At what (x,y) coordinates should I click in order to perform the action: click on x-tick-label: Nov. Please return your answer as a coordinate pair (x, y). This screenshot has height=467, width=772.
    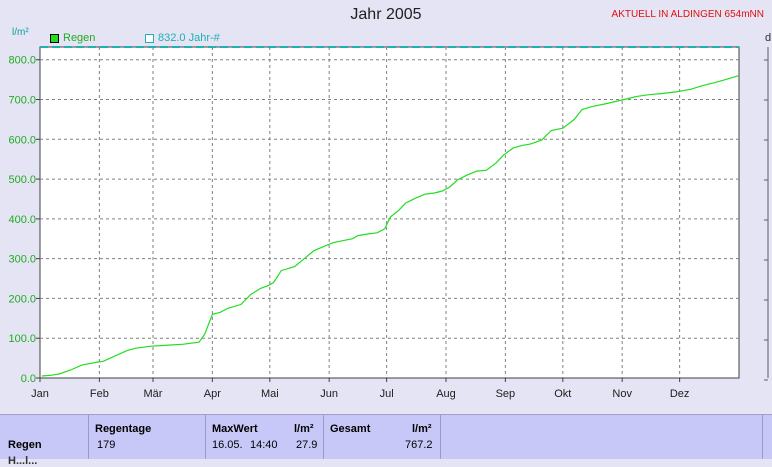
    Looking at the image, I should click on (622, 394).